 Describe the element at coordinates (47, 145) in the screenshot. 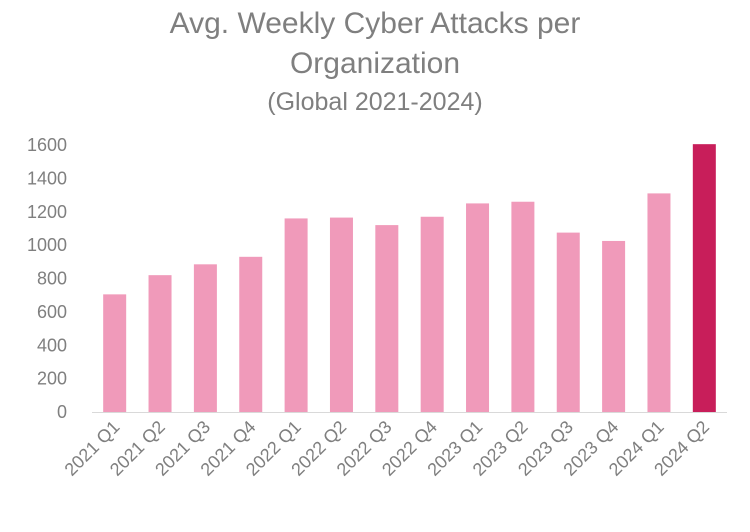

I see `y-tick-label: 1600` at that location.